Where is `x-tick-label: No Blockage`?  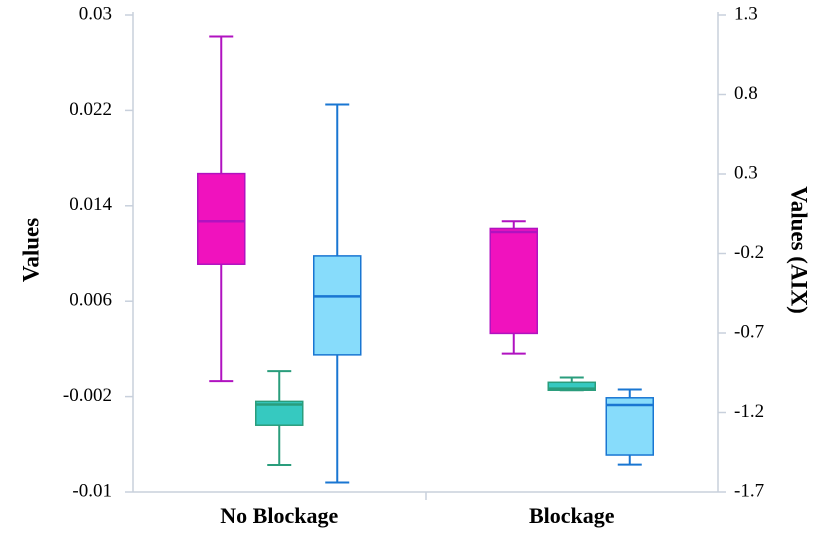 x-tick-label: No Blockage is located at coordinates (279, 515).